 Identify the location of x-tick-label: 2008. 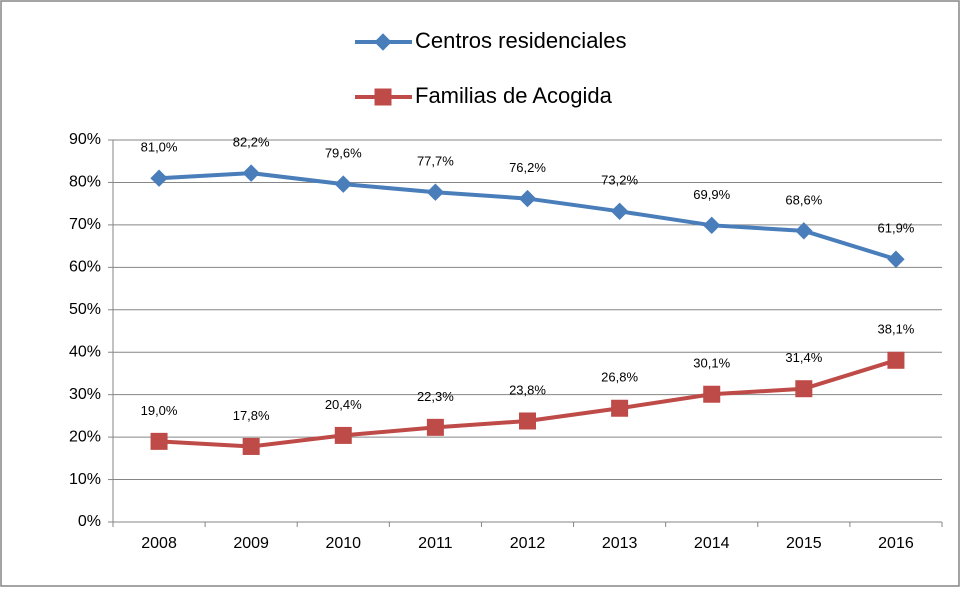
(159, 543).